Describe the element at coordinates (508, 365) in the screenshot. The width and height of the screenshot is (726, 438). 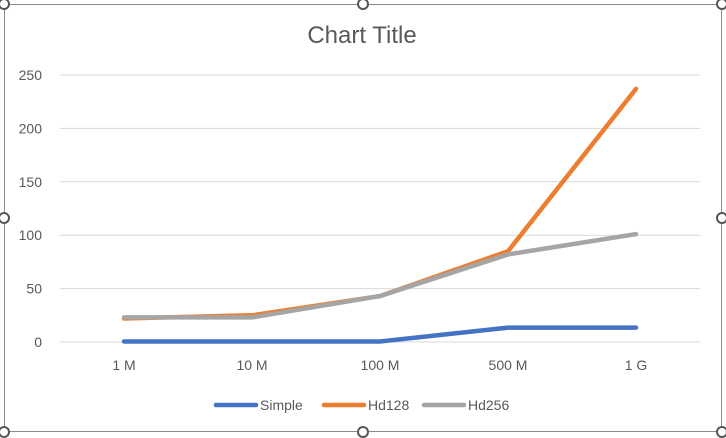
I see `x-tick-label: 500 M` at that location.